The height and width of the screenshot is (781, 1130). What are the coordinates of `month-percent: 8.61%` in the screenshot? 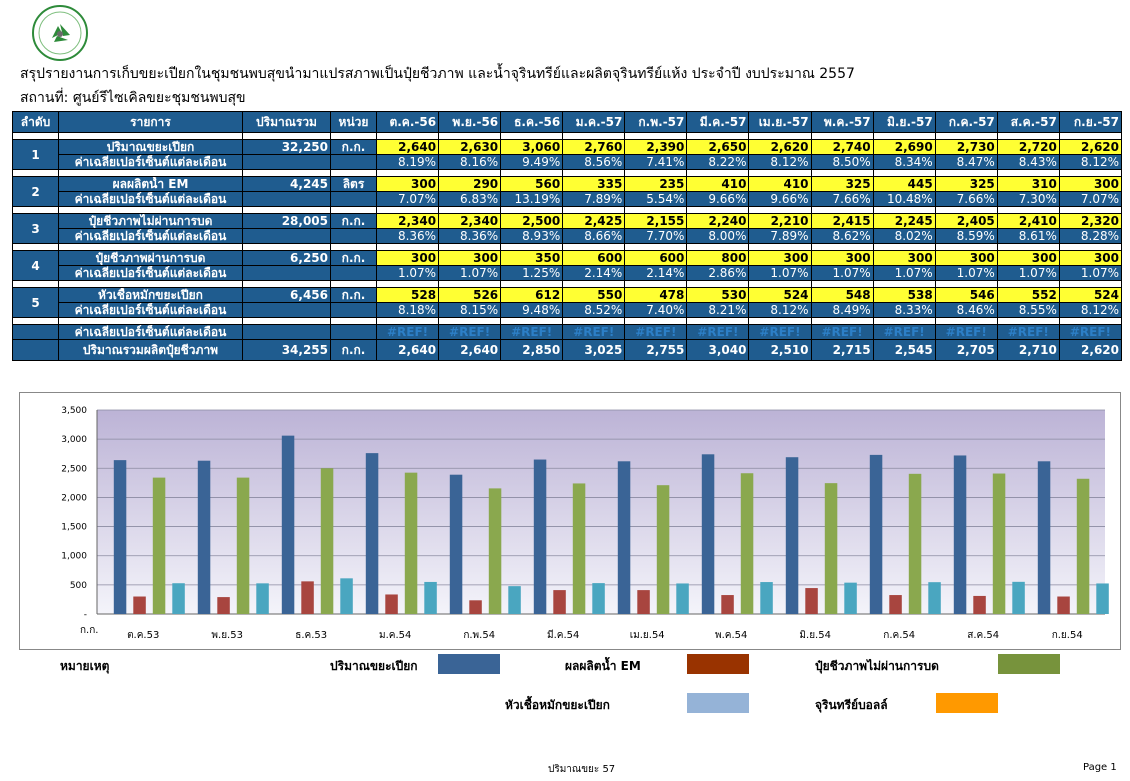 It's located at (1028, 236).